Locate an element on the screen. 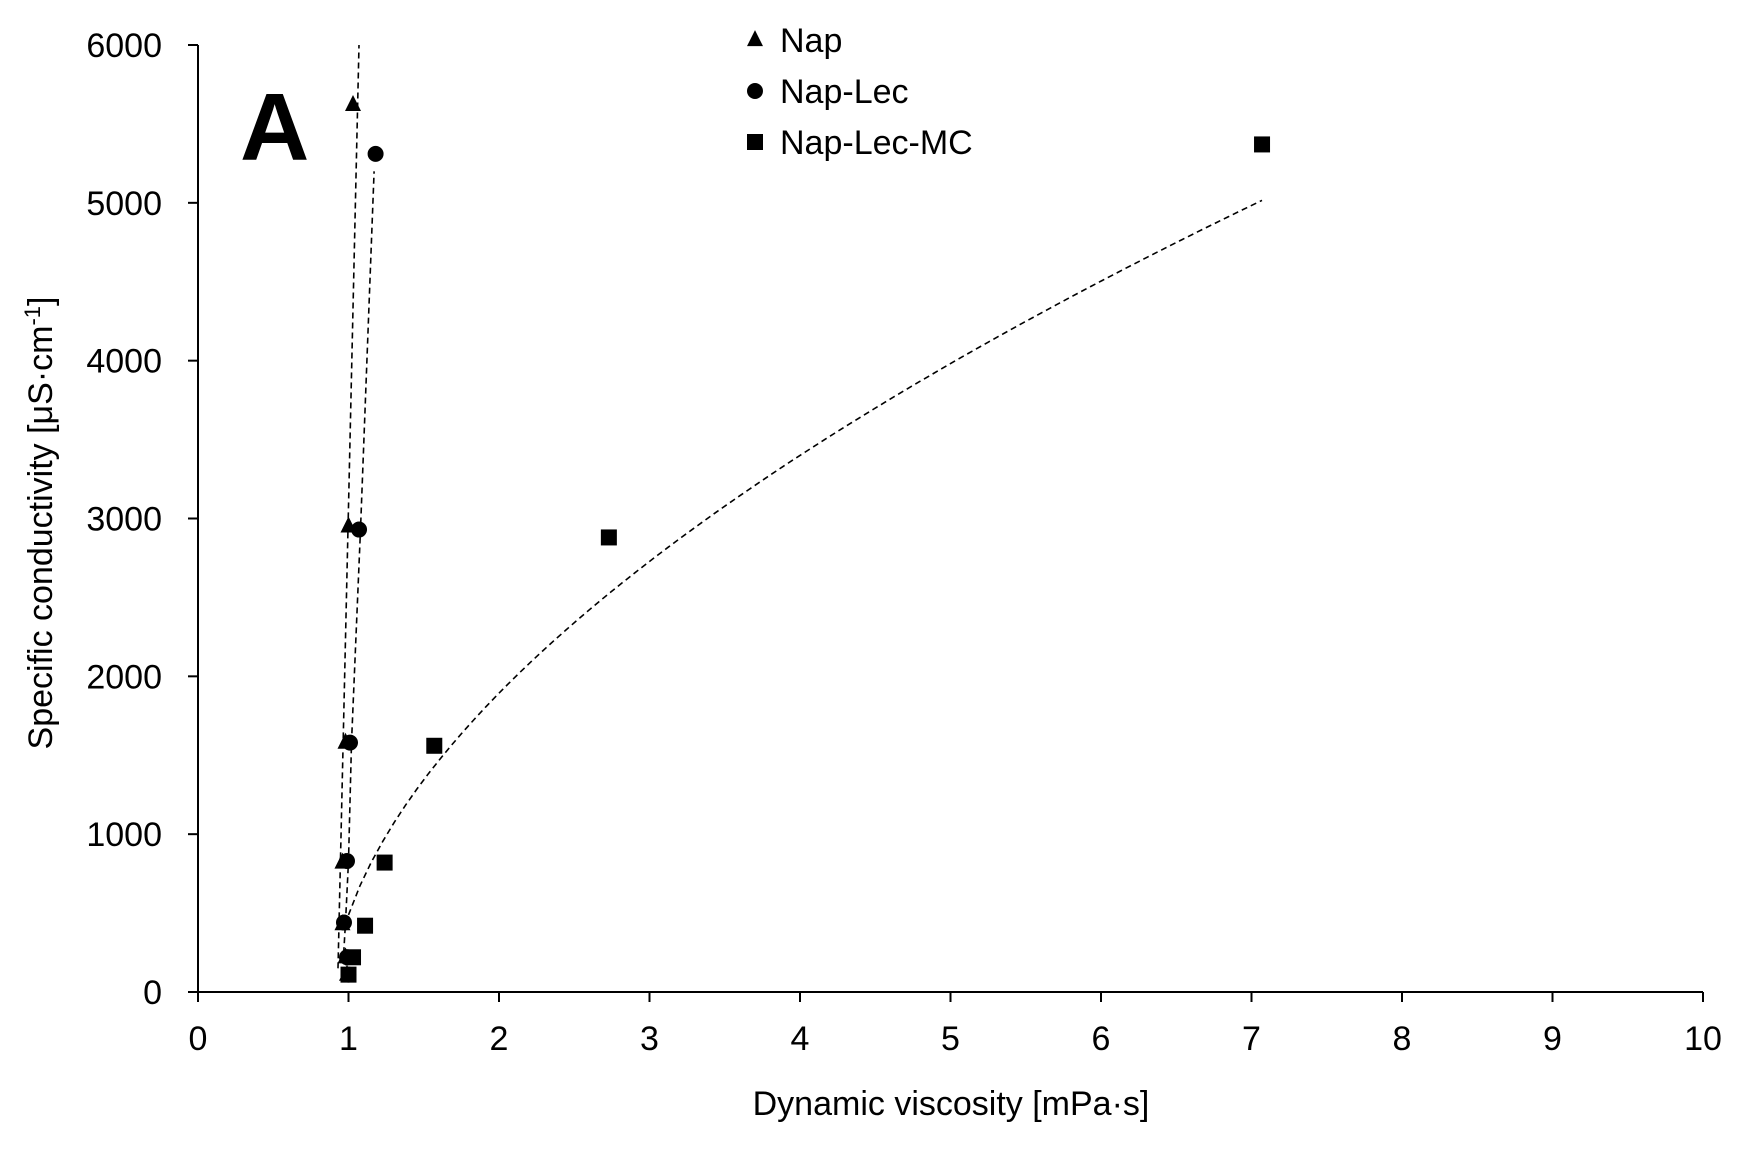 The height and width of the screenshot is (1158, 1744). x-axis-title: Dynamic viscosity [mPa·s] is located at coordinates (951, 1104).